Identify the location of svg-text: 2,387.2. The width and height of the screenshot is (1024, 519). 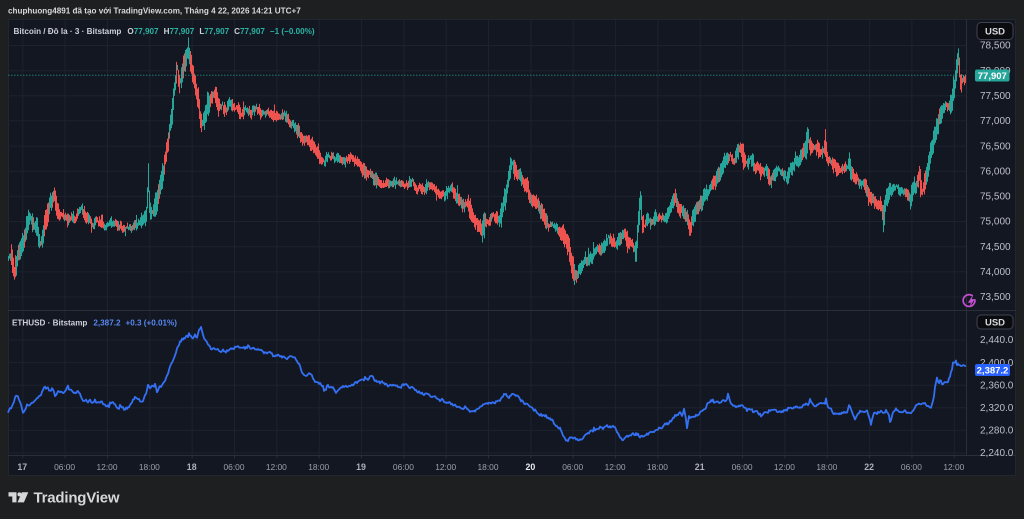
(993, 370).